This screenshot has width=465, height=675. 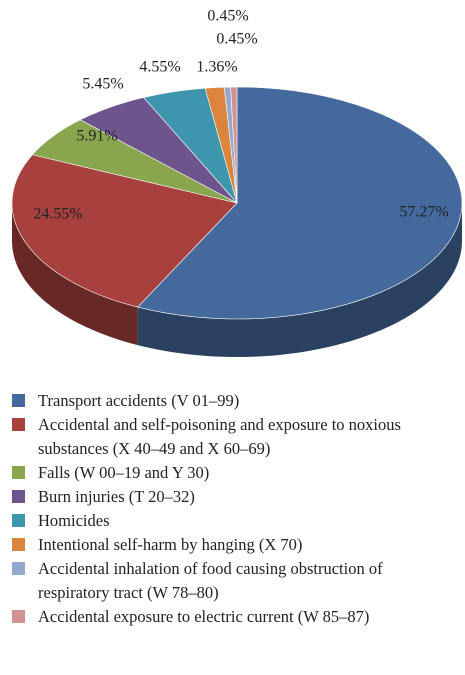 I want to click on slice-side, so click(x=75, y=274).